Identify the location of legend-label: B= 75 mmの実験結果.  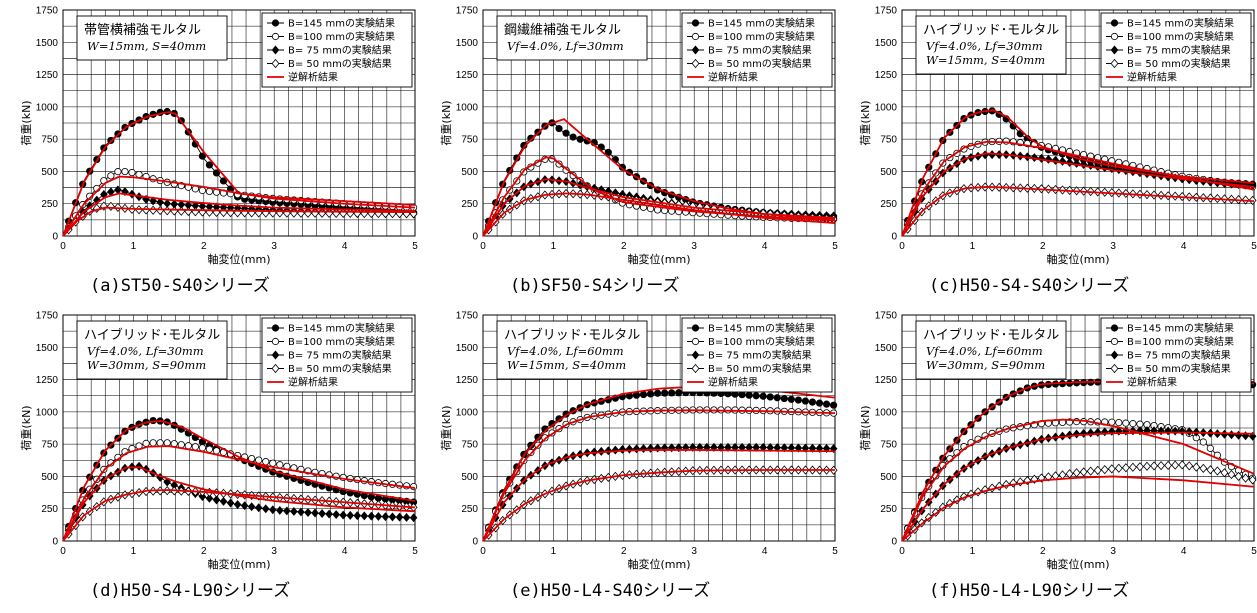
(760, 50).